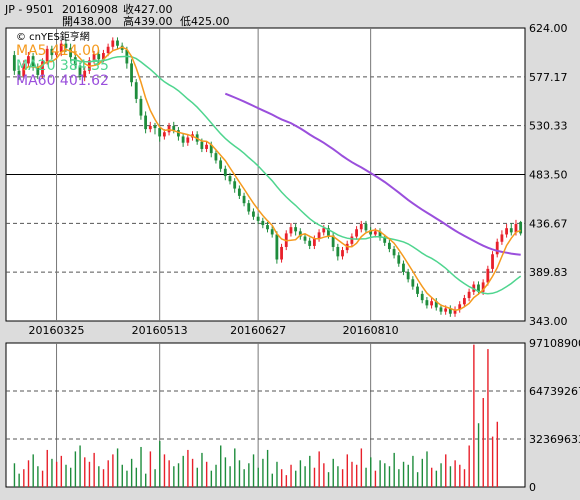  I want to click on legend-entry: MA5 414.00, so click(58, 51).